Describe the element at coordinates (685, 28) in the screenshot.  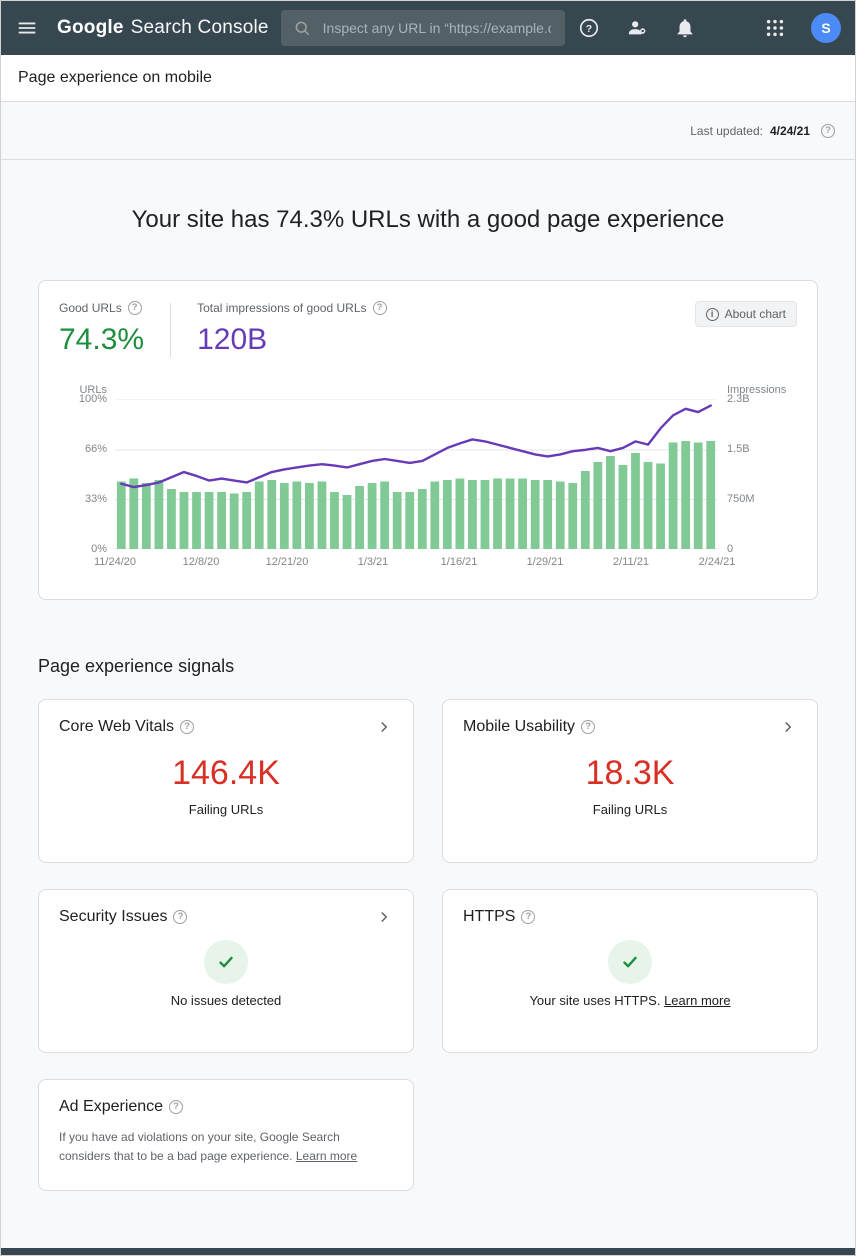
I see `notifications-bell-icon` at that location.